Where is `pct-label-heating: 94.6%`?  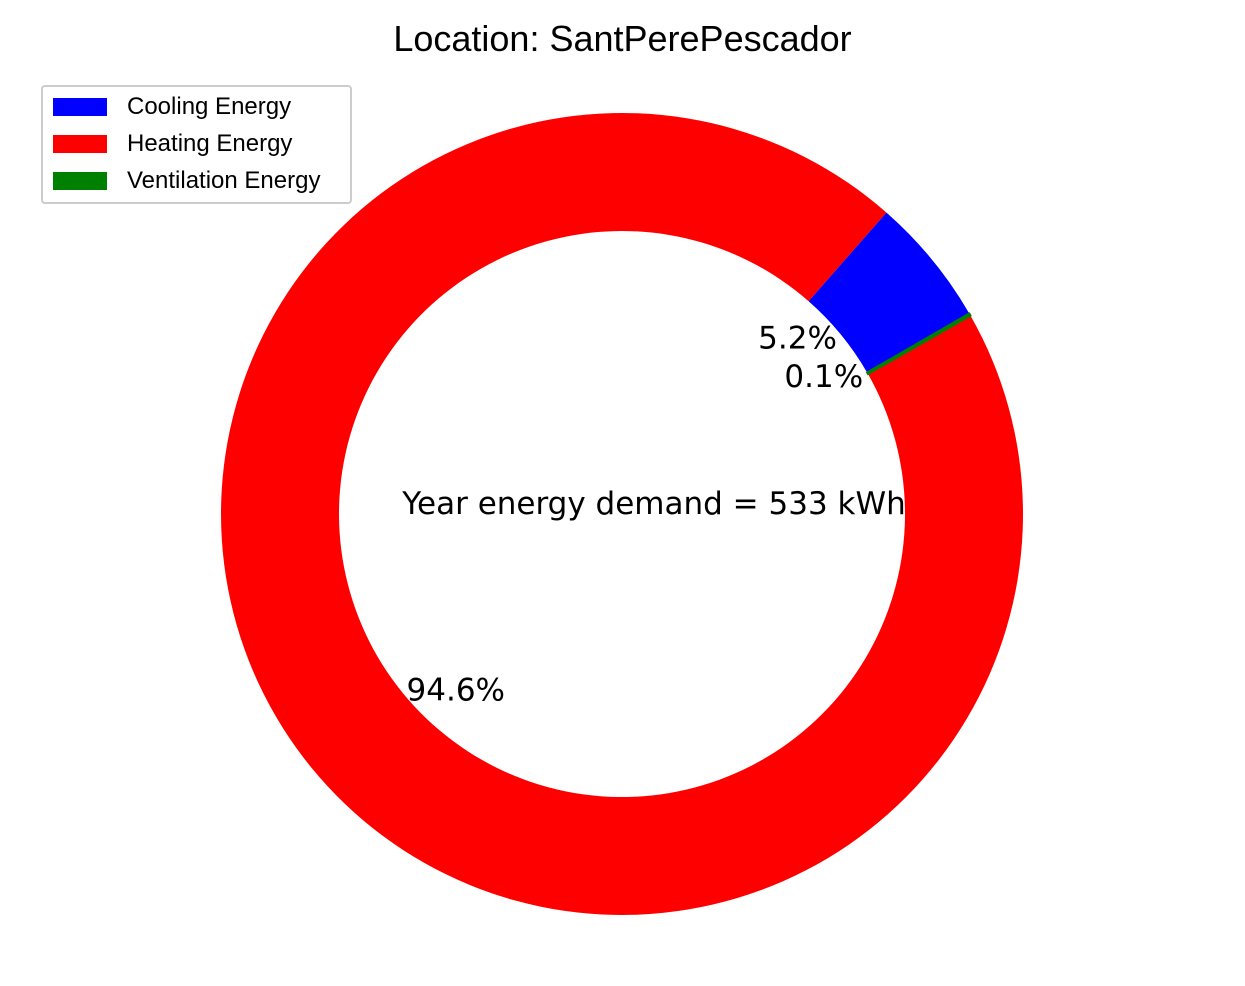
pct-label-heating: 94.6% is located at coordinates (456, 691).